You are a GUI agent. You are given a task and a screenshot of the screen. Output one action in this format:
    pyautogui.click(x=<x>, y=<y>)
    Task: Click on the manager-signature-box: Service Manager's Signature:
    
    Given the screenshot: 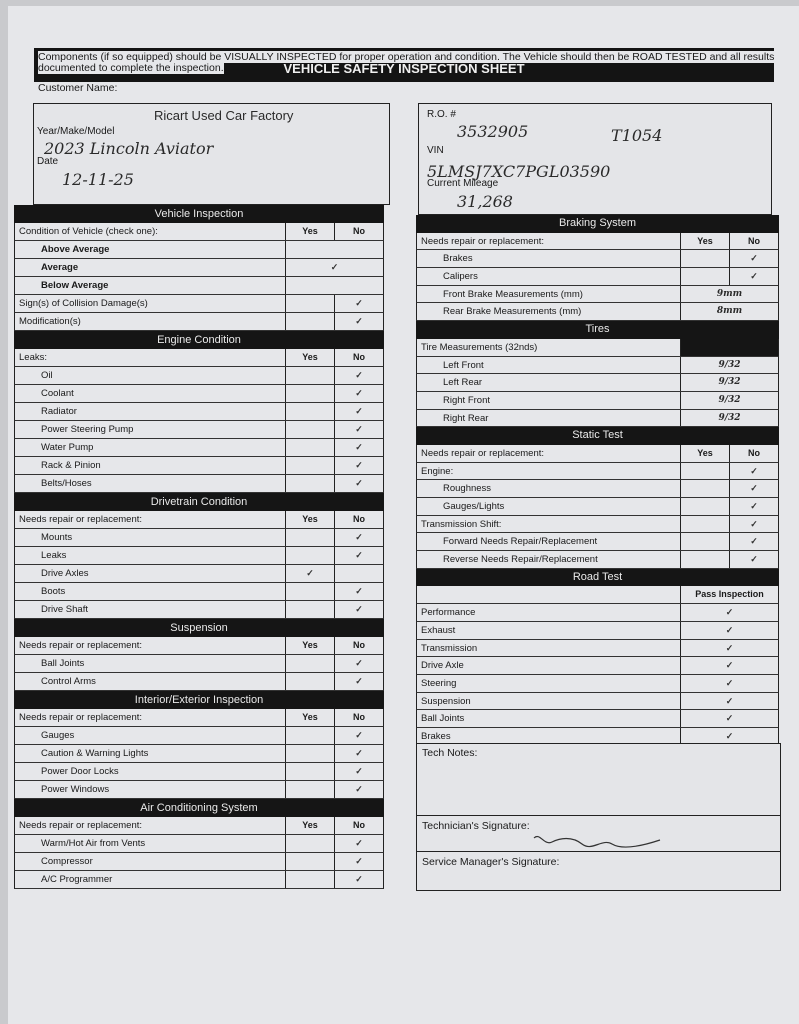 What is the action you would take?
    pyautogui.click(x=598, y=871)
    